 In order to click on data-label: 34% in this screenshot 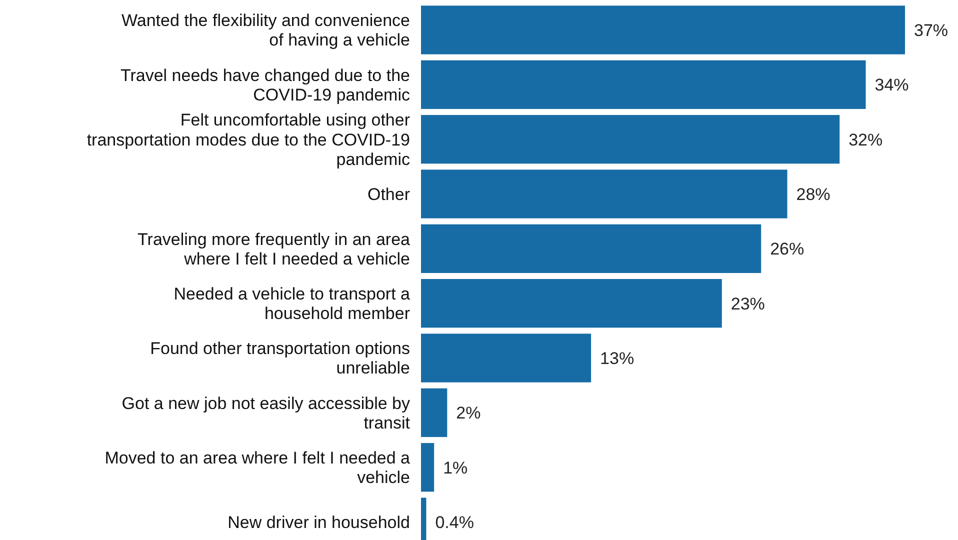, I will do `click(891, 85)`.